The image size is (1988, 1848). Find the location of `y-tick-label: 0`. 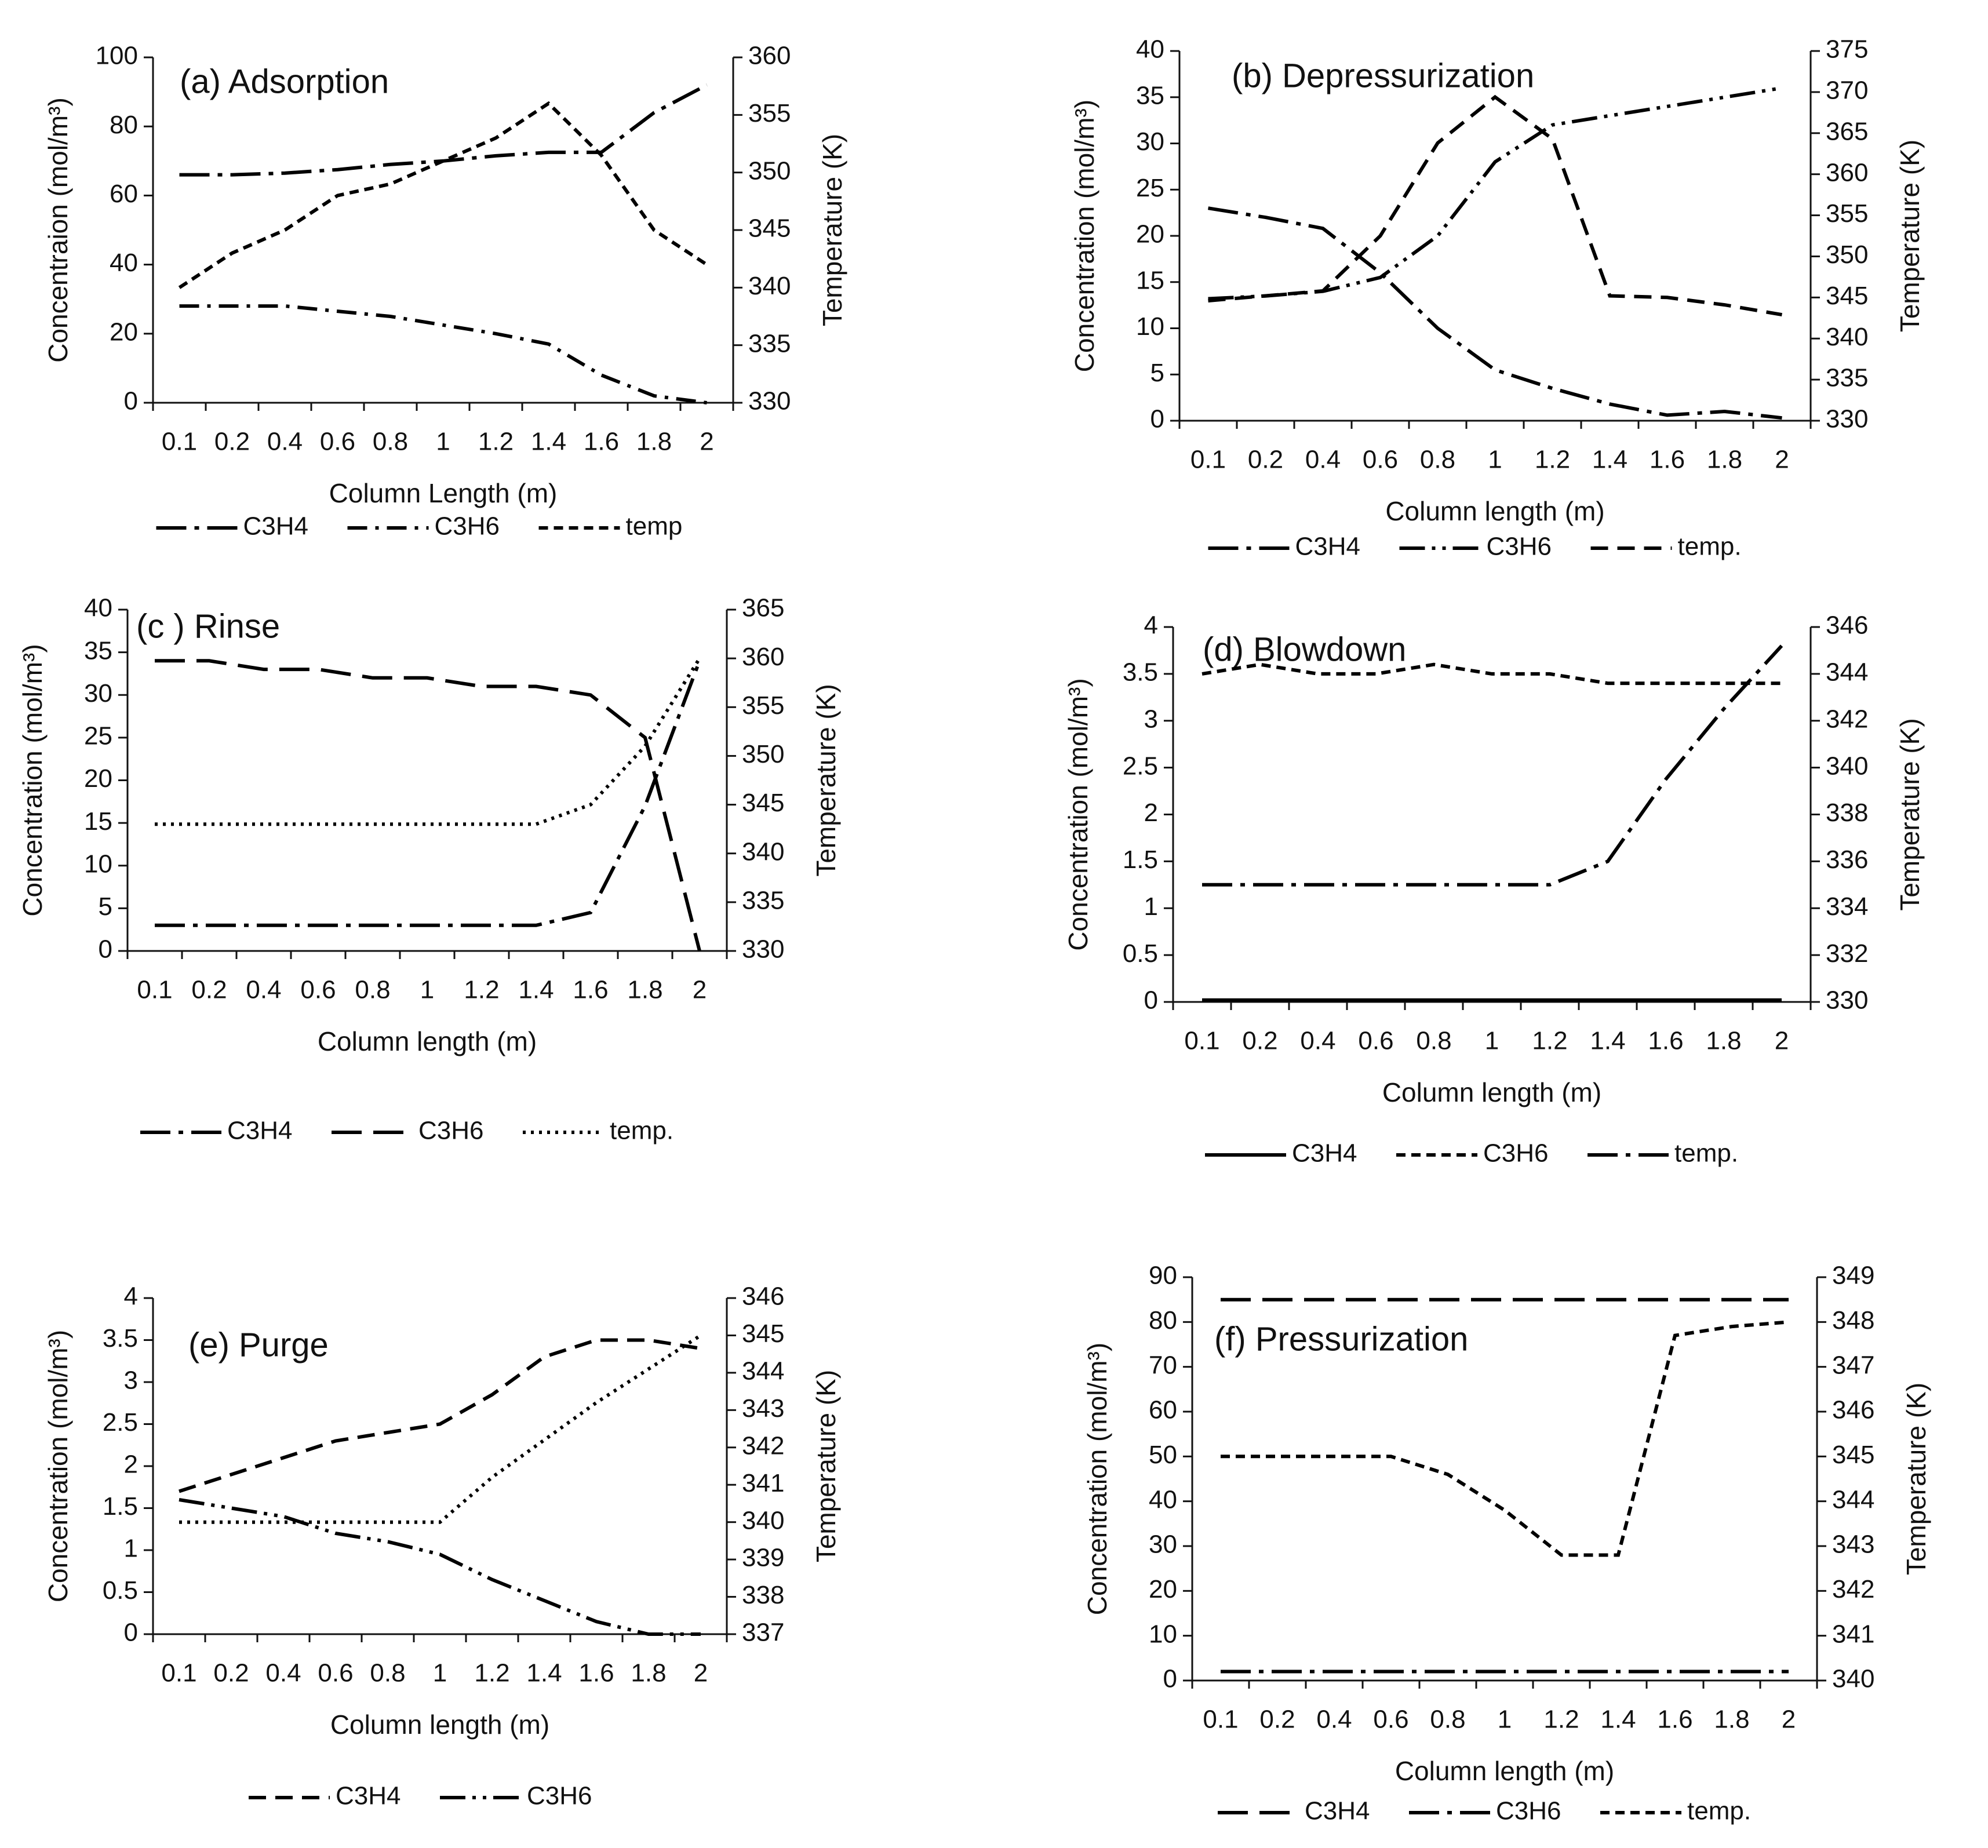

y-tick-label: 0 is located at coordinates (131, 401).